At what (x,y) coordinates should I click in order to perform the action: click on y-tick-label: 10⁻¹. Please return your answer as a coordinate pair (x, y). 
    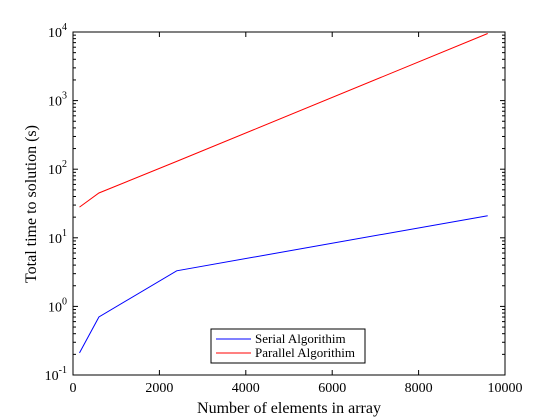
    Looking at the image, I should click on (56, 374).